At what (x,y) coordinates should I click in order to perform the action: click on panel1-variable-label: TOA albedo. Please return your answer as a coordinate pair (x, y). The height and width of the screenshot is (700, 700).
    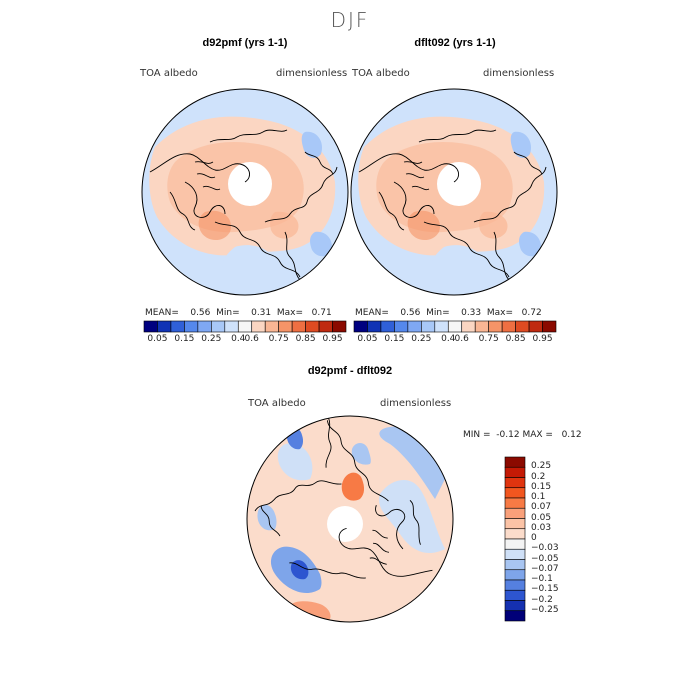
    Looking at the image, I should click on (169, 73).